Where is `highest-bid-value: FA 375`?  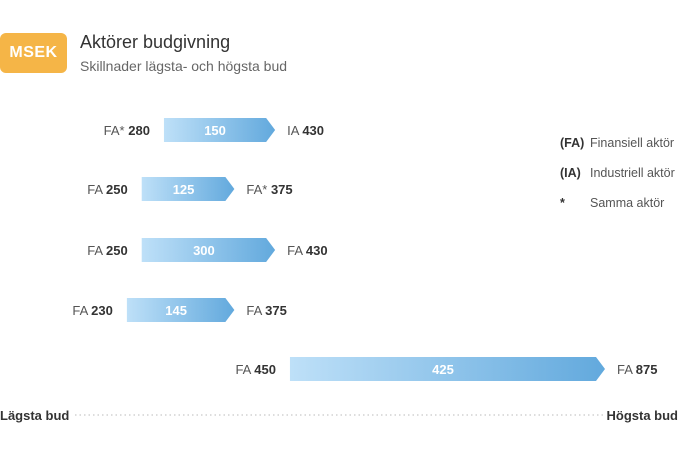
highest-bid-value: FA 375 is located at coordinates (266, 310).